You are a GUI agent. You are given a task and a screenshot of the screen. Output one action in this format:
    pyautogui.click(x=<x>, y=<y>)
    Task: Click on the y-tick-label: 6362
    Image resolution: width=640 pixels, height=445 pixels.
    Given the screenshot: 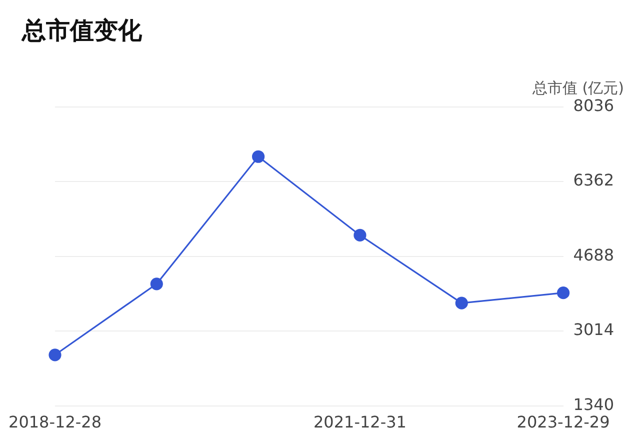 What is the action you would take?
    pyautogui.click(x=593, y=180)
    